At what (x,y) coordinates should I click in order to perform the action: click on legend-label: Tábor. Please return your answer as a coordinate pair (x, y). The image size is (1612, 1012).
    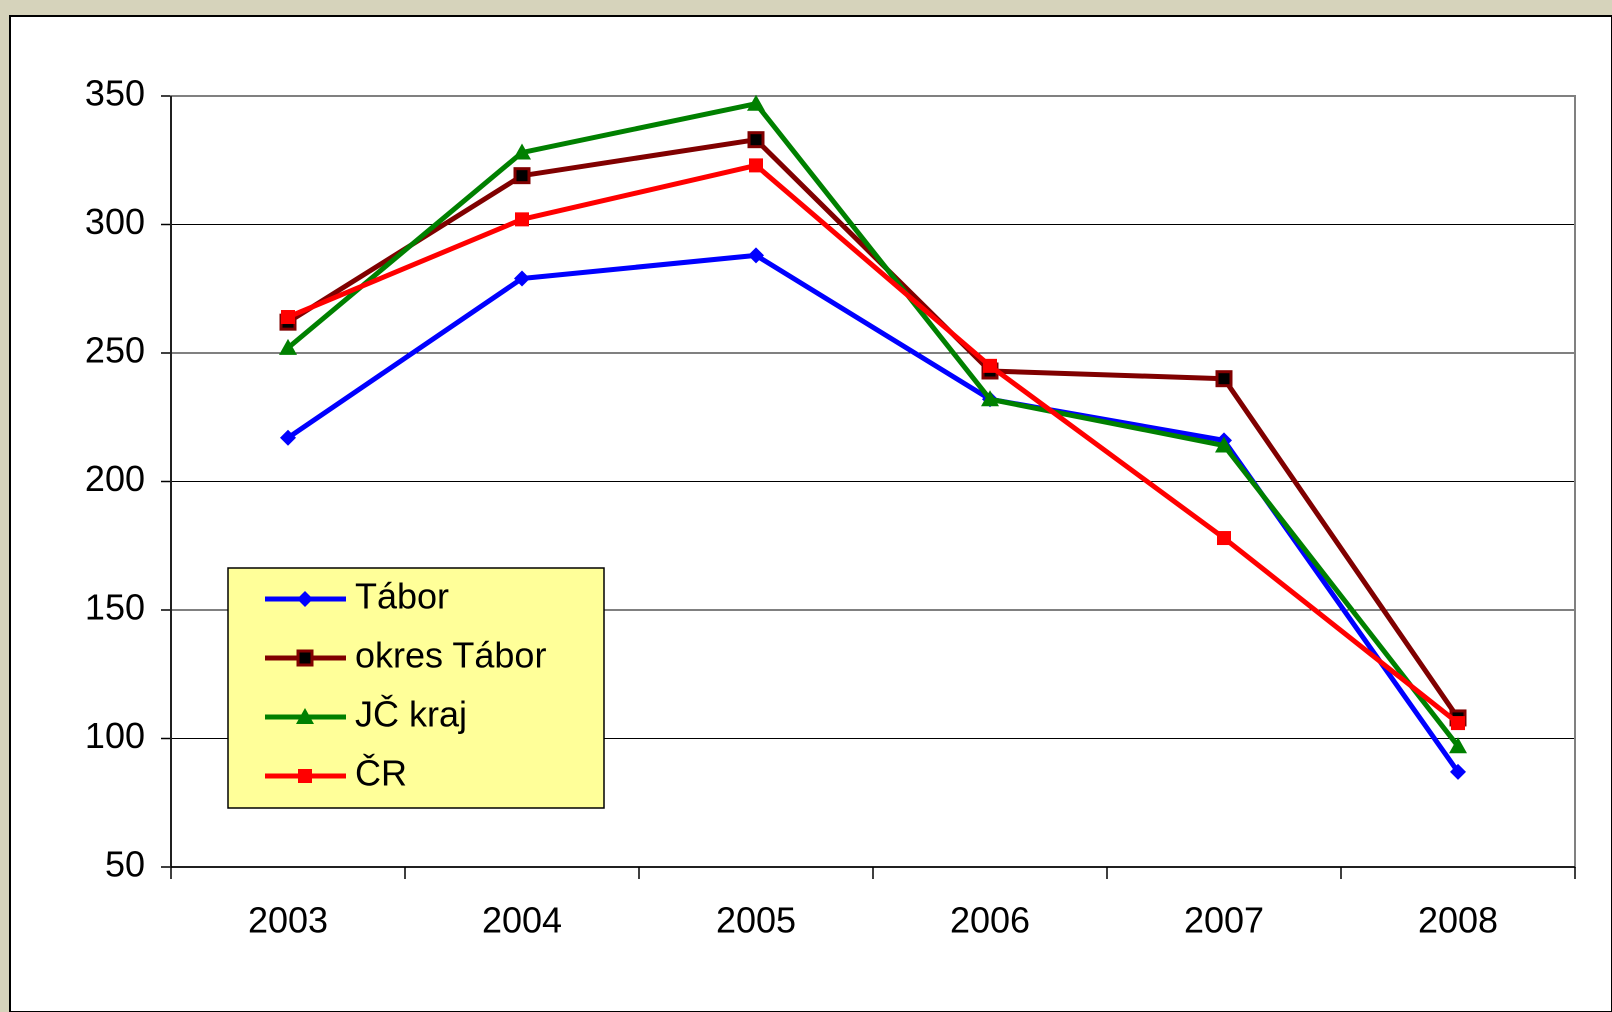
    Looking at the image, I should click on (402, 596).